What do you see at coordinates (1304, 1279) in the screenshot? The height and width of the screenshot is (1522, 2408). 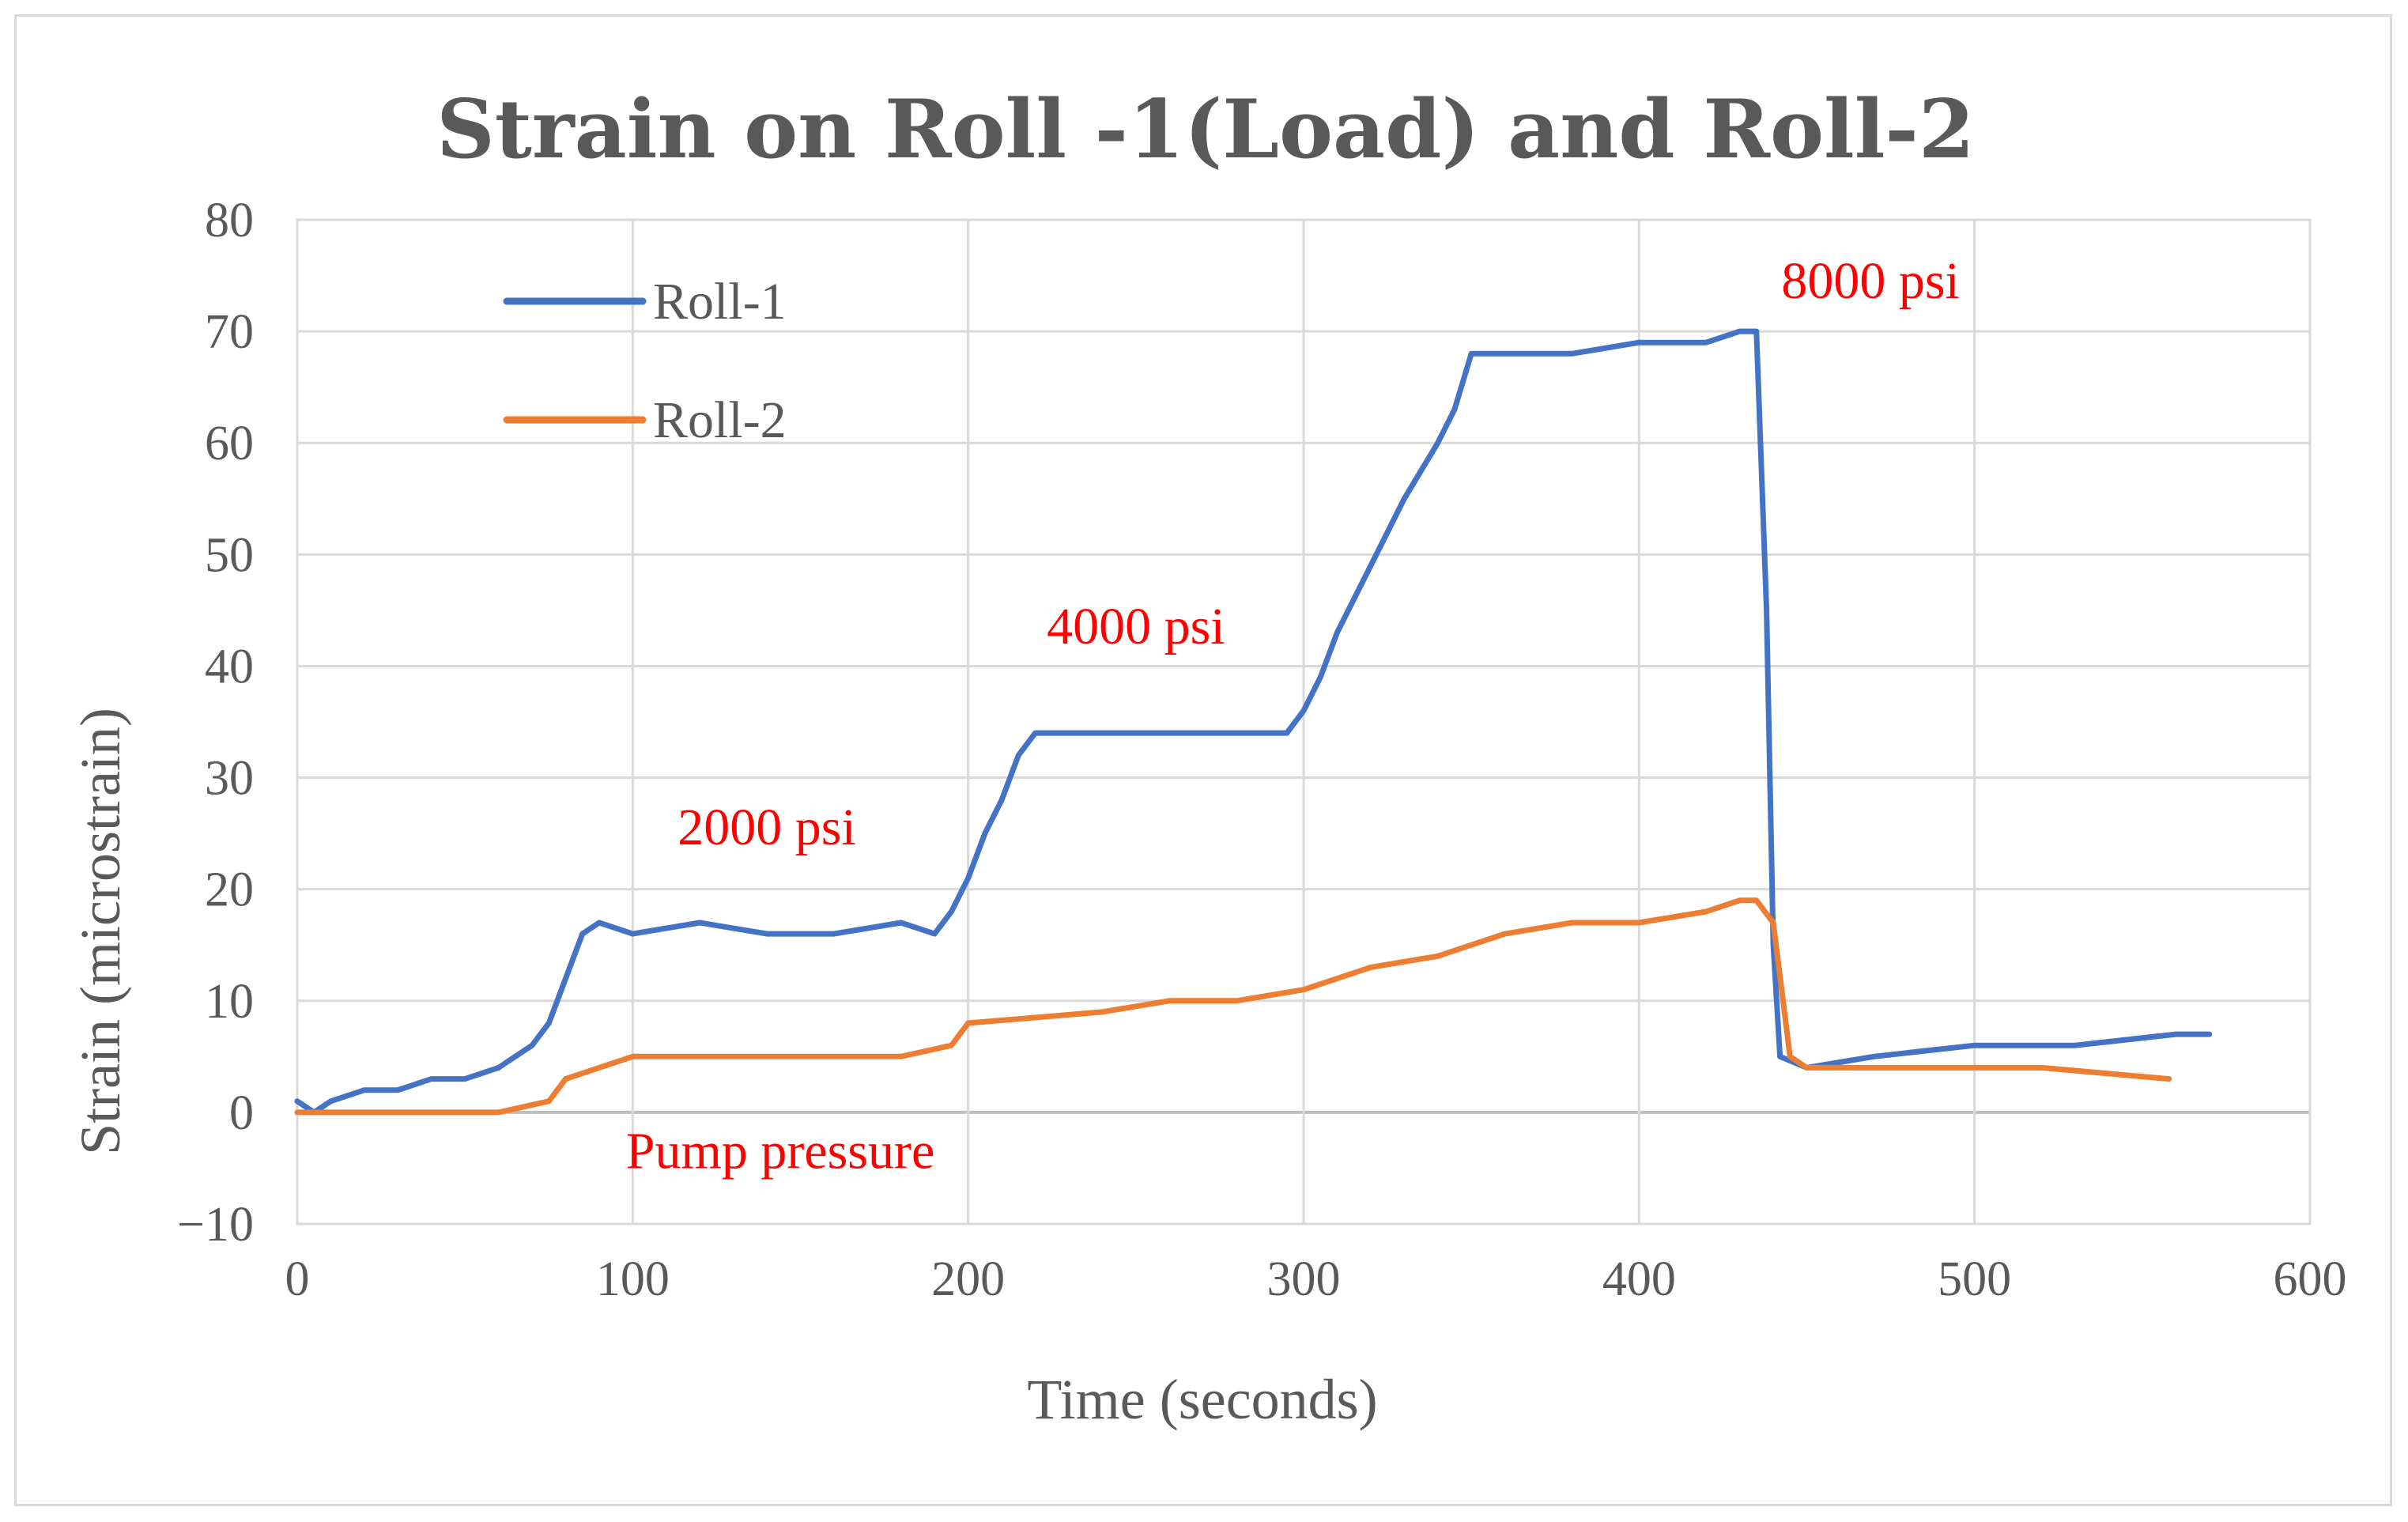 I see `x-tick-label: 300` at bounding box center [1304, 1279].